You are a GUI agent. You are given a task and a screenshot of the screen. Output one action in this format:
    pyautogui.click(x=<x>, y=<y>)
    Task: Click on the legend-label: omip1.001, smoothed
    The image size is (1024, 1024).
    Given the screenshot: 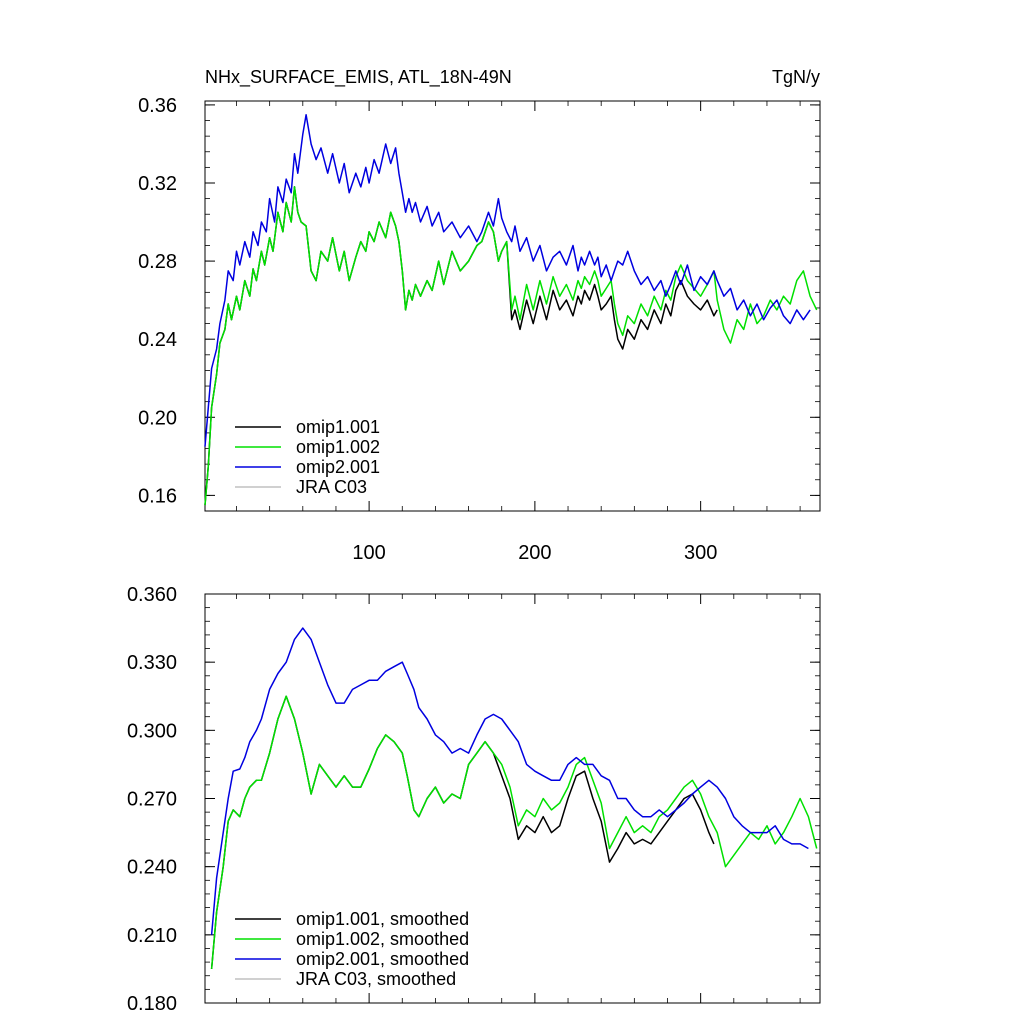 What is the action you would take?
    pyautogui.click(x=382, y=919)
    